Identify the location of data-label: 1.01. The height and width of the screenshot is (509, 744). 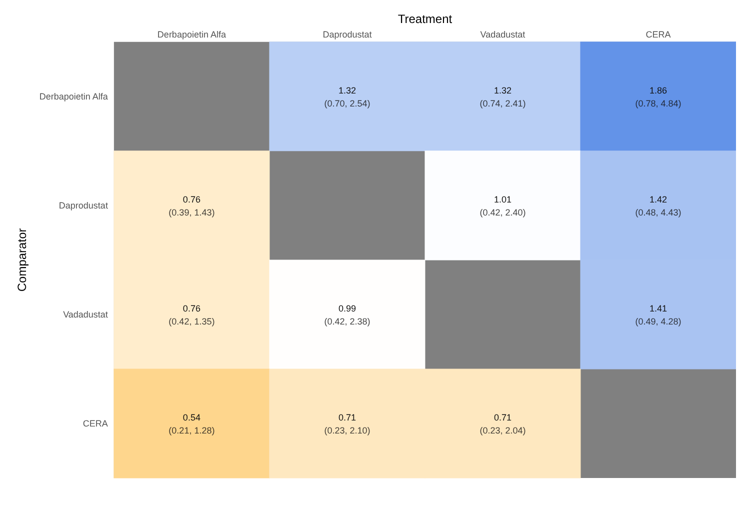
(503, 199).